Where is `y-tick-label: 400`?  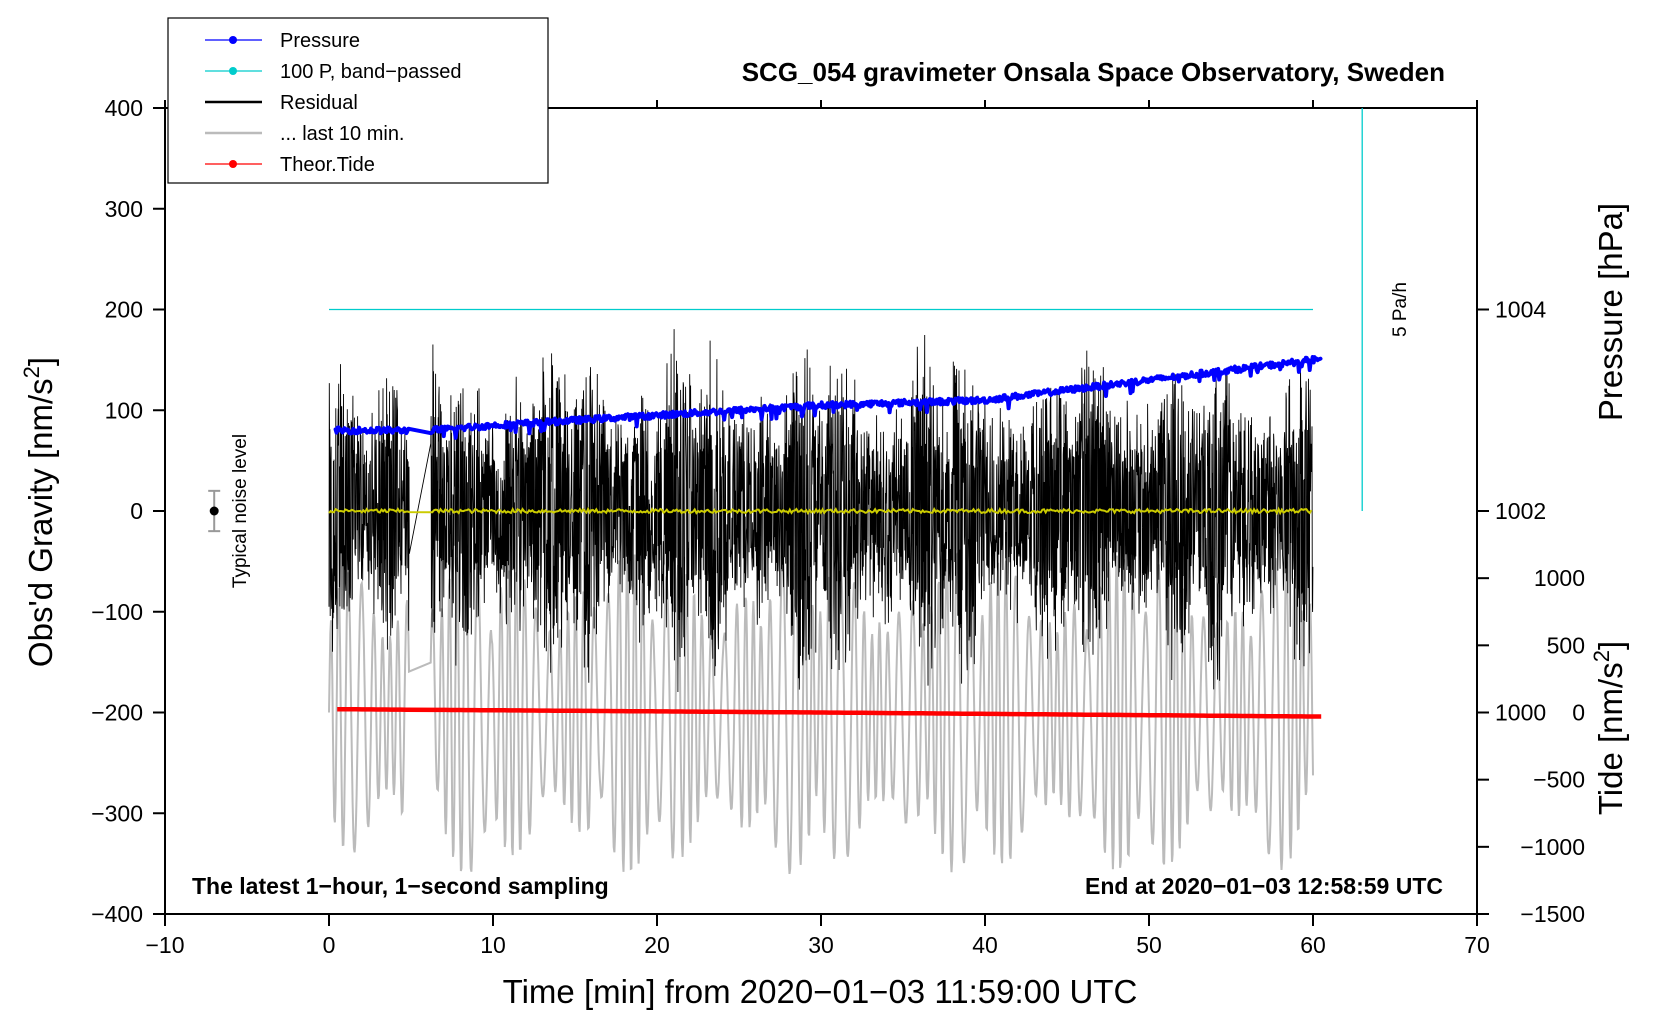
y-tick-label: 400 is located at coordinates (124, 108).